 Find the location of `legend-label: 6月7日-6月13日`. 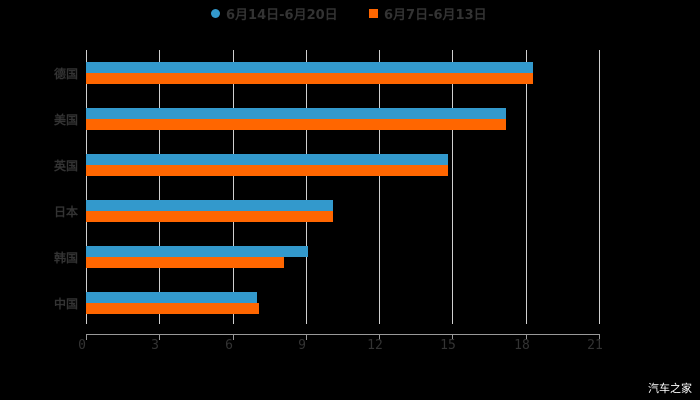

legend-label: 6月7日-6月13日 is located at coordinates (435, 15).